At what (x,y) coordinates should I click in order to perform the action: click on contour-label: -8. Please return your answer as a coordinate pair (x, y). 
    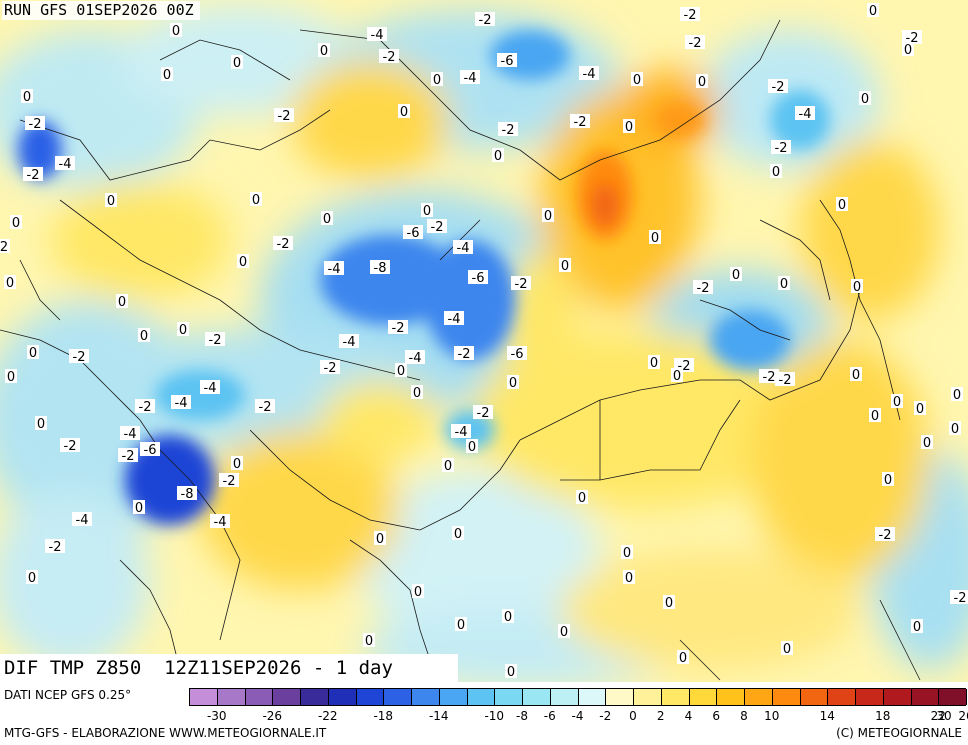
    Looking at the image, I should click on (380, 268).